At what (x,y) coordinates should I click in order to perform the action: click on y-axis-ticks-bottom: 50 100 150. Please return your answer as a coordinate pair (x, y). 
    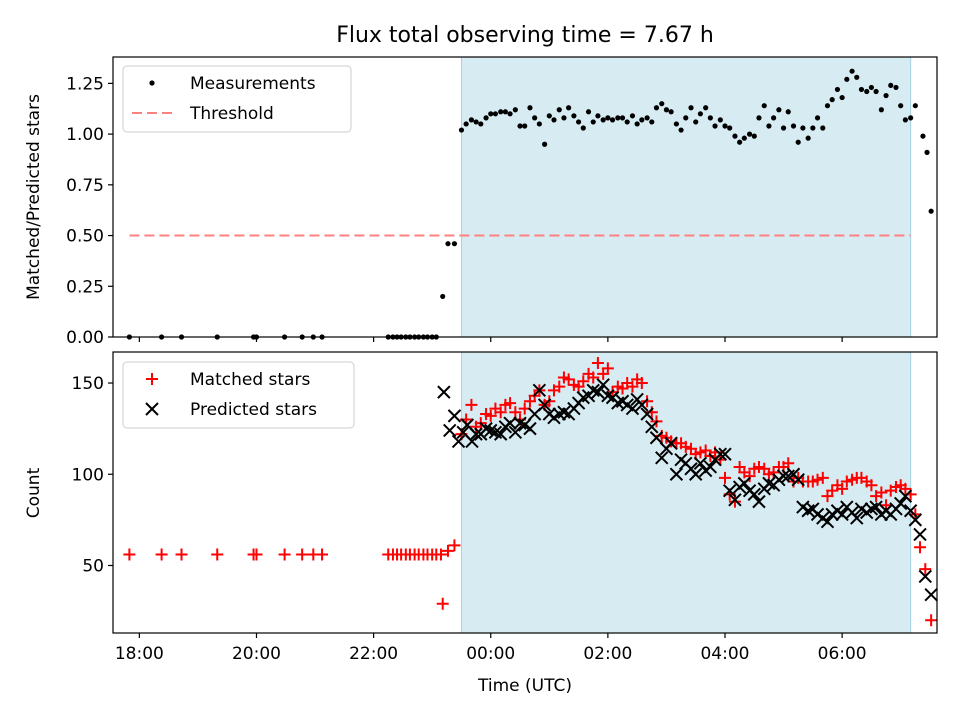
    Looking at the image, I should click on (92, 475).